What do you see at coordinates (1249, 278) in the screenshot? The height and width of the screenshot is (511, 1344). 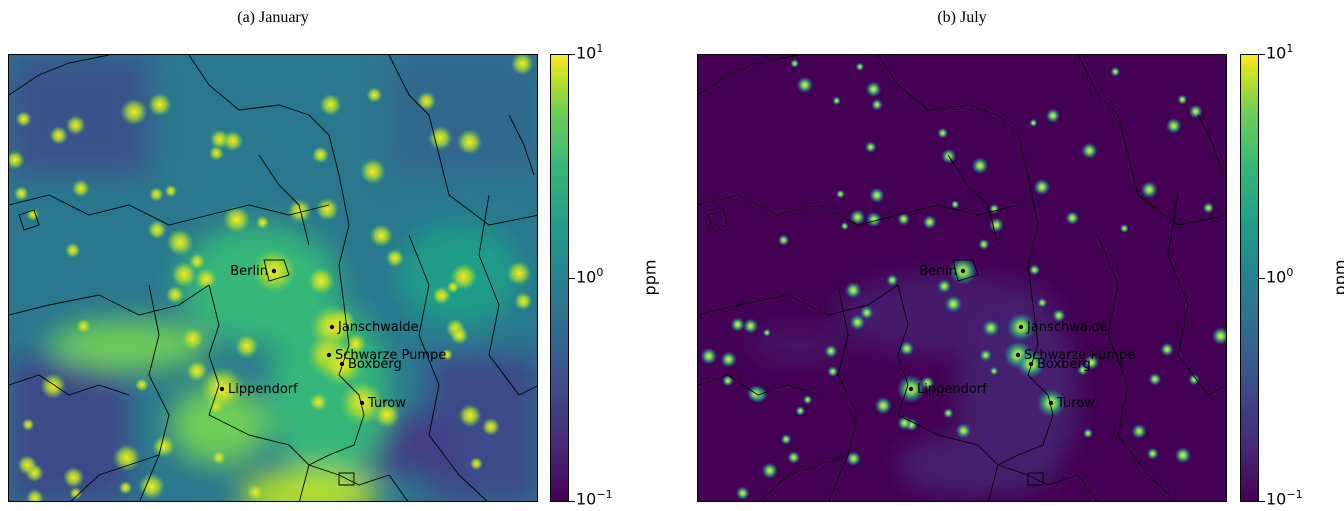 I see `colorbar-july` at bounding box center [1249, 278].